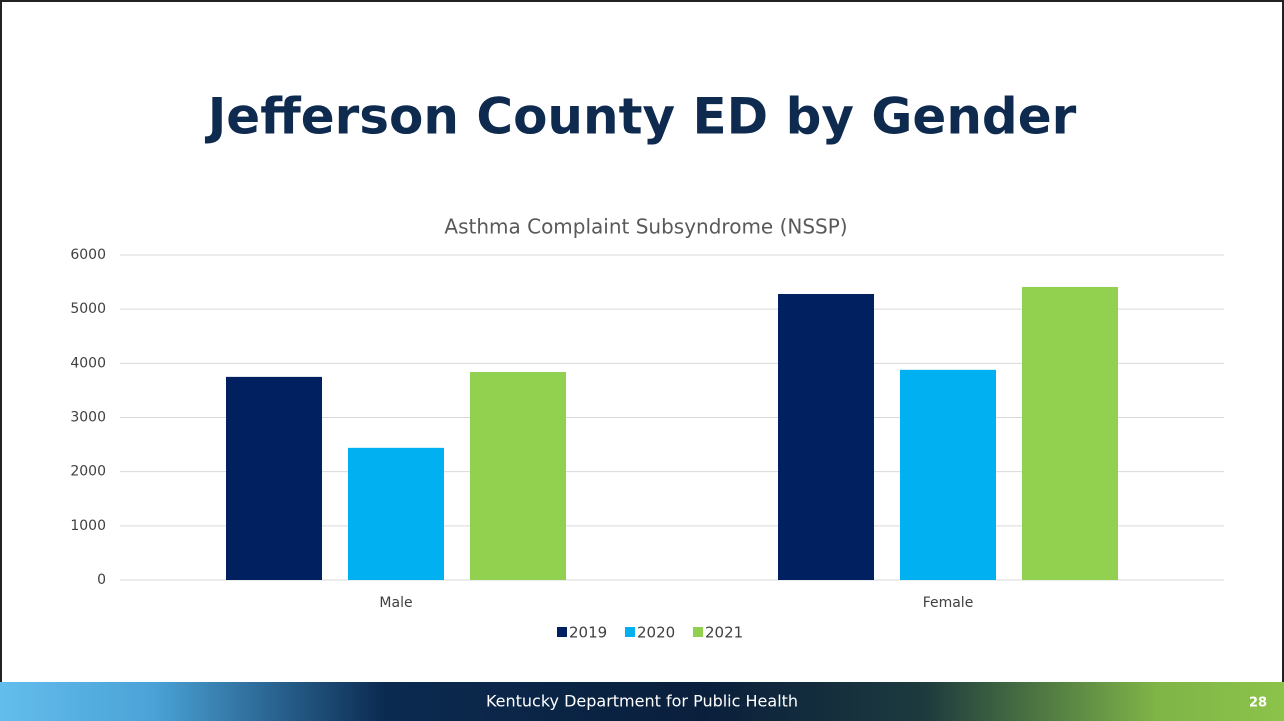 The height and width of the screenshot is (721, 1284). I want to click on y-tick-label: 1000, so click(88, 526).